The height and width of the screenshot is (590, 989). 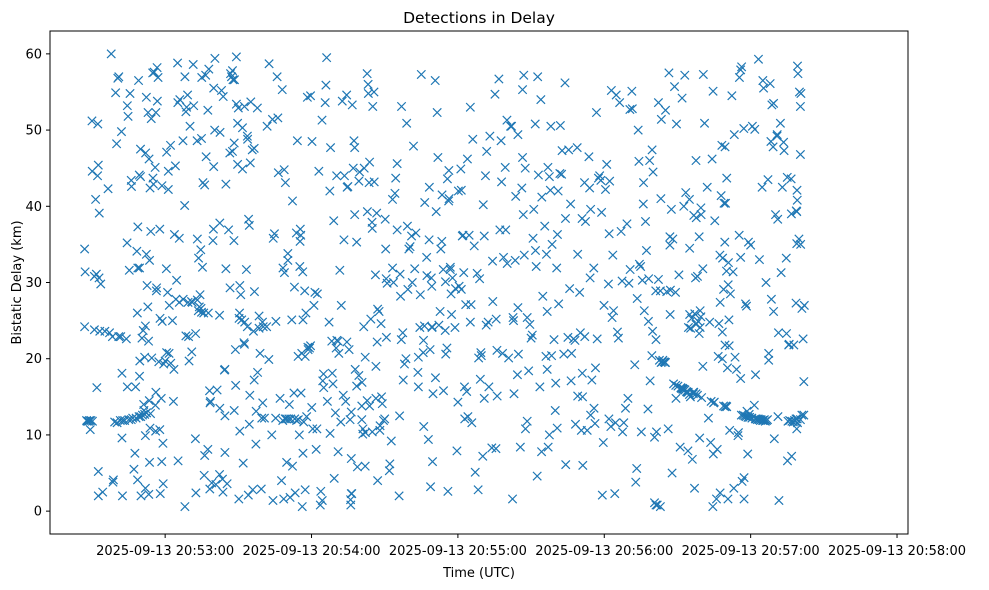 I want to click on y-tick-label: 10, so click(x=33, y=435).